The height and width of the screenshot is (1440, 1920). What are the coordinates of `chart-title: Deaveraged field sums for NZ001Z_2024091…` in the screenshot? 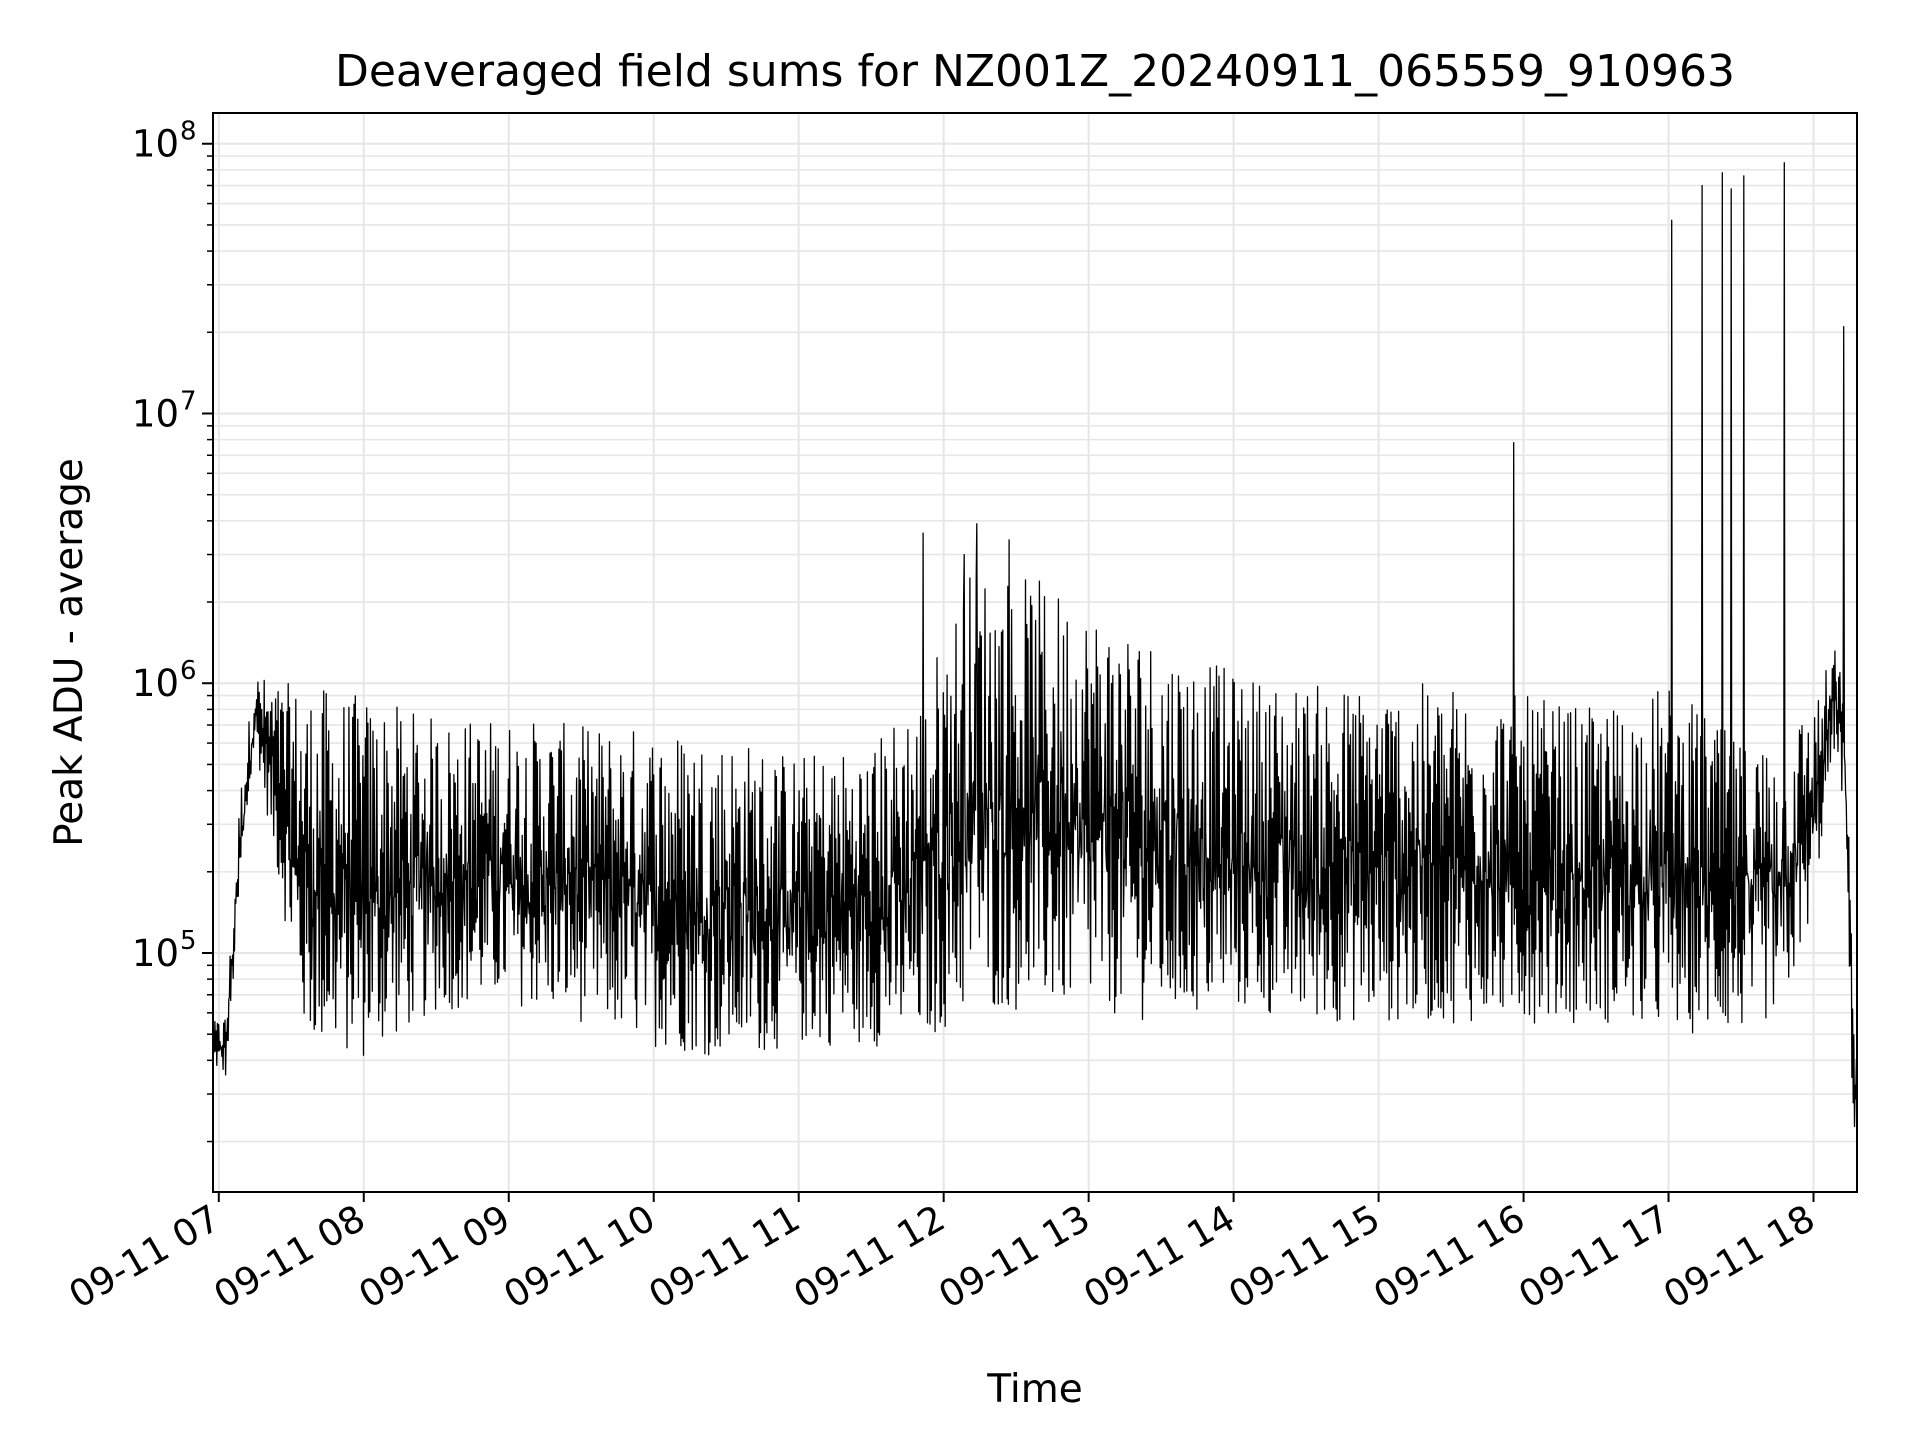 It's located at (1035, 71).